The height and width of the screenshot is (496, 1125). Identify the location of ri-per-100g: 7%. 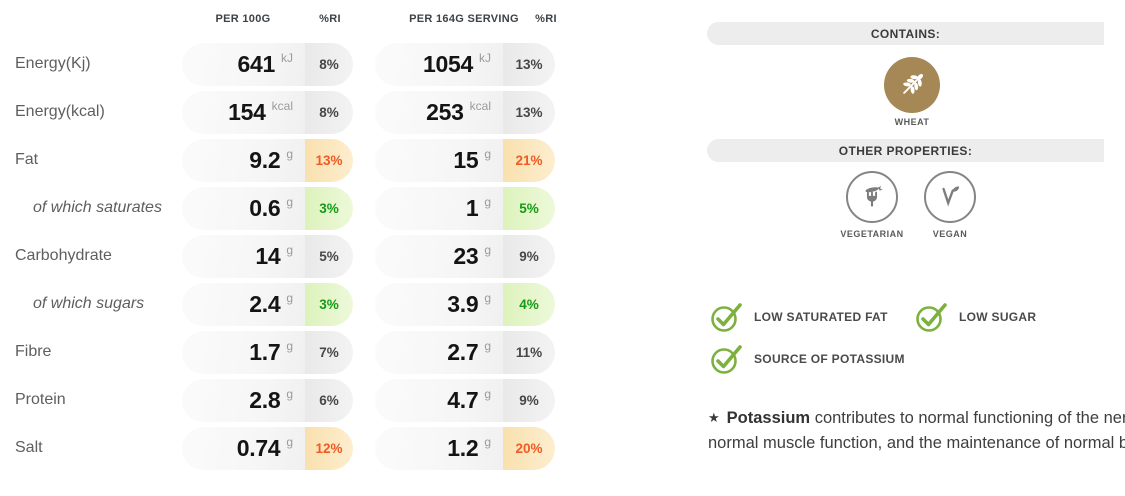
(329, 352).